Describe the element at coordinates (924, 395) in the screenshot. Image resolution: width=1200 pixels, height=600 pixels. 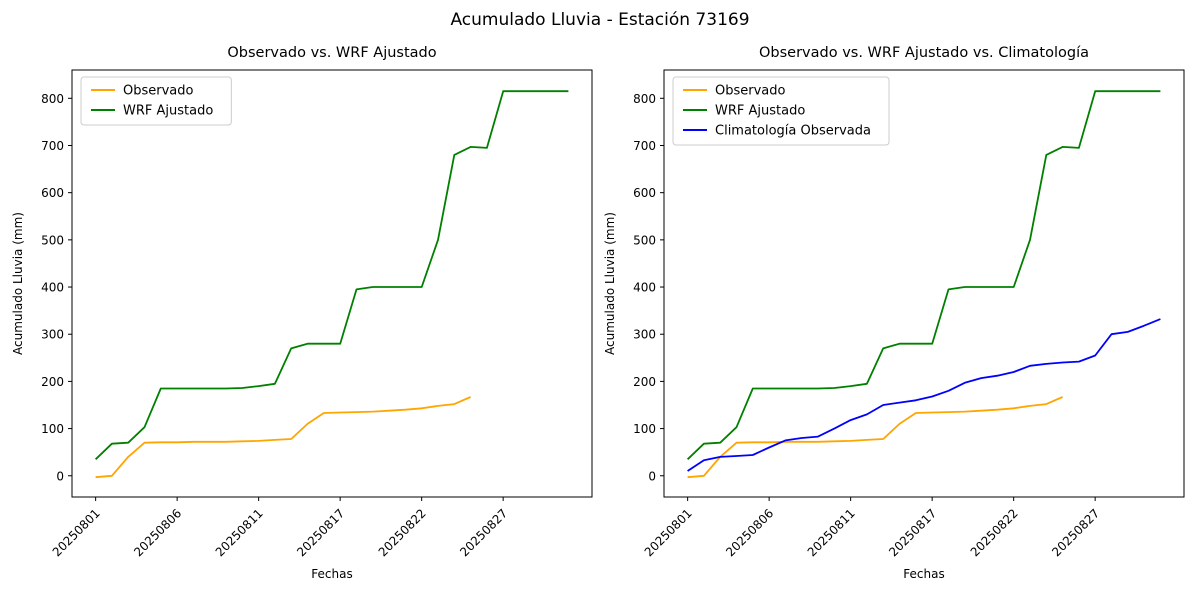
I see `series-line-climatolog-a-observada` at that location.